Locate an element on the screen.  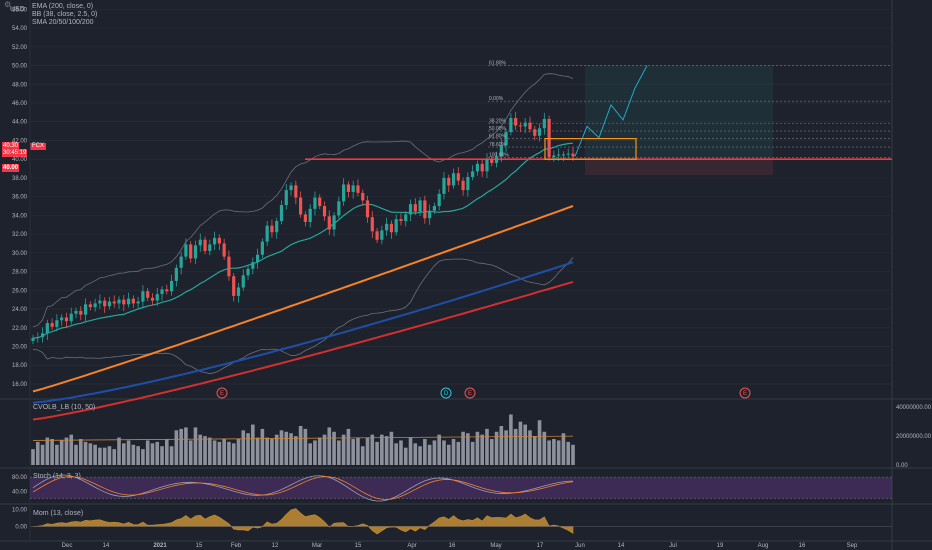
x-tick-label: 14 is located at coordinates (621, 546).